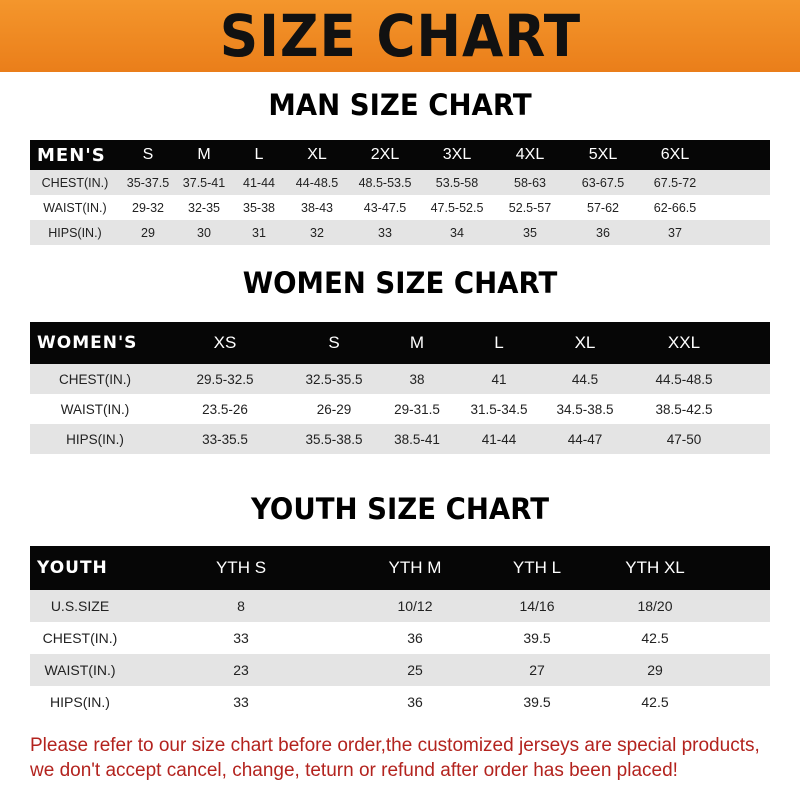 This screenshot has width=800, height=800. Describe the element at coordinates (603, 207) in the screenshot. I see `table-cell: 57-62` at that location.